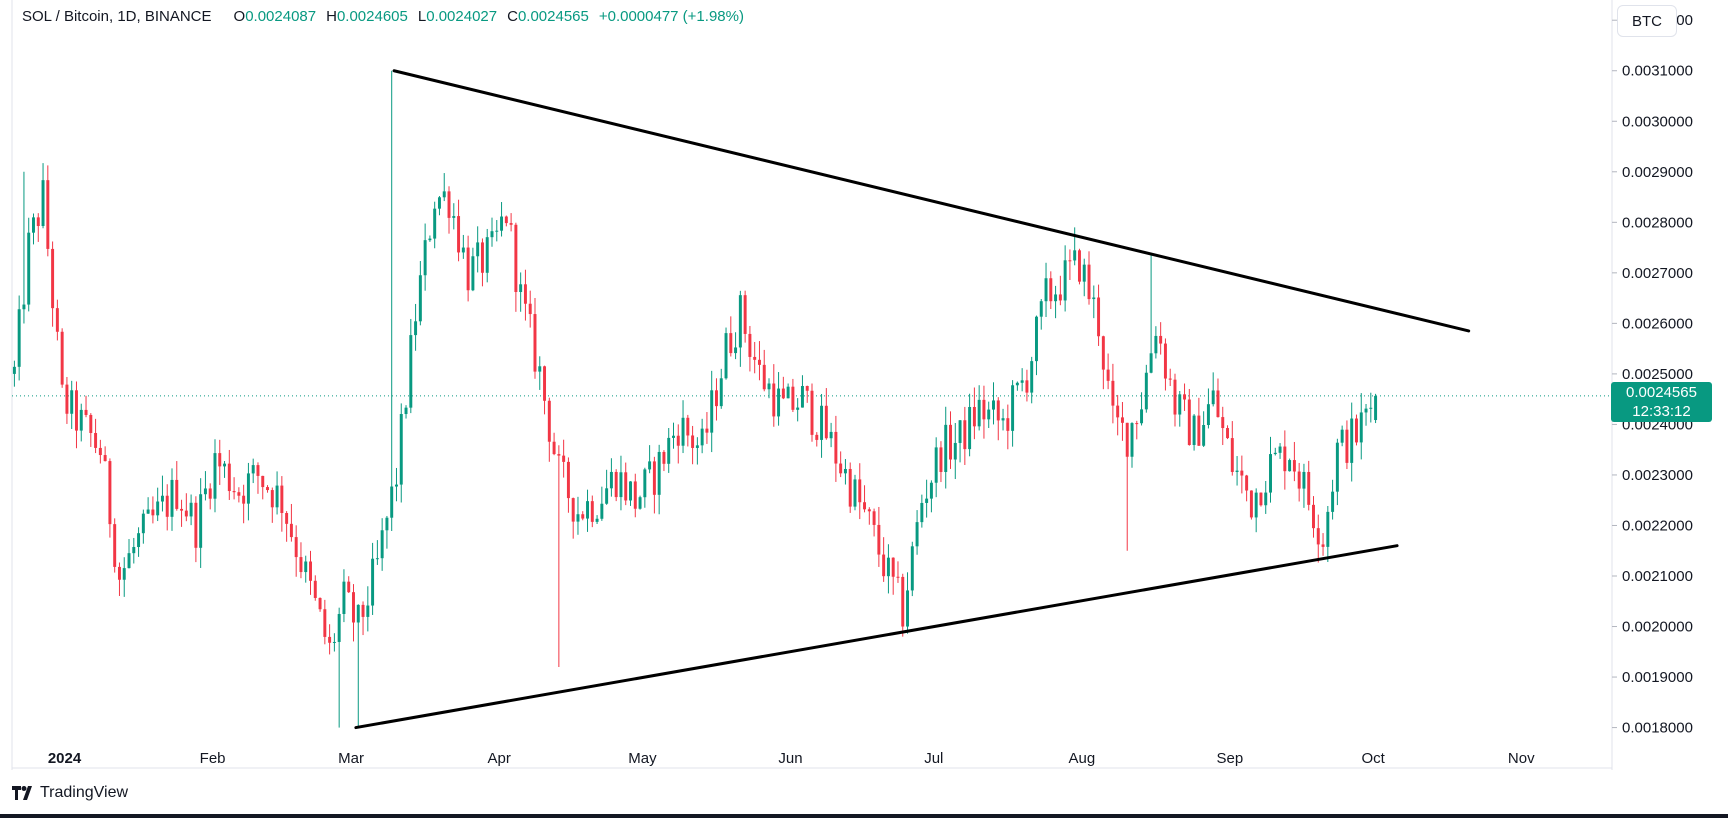  What do you see at coordinates (512, 16) in the screenshot?
I see `close-label: C` at bounding box center [512, 16].